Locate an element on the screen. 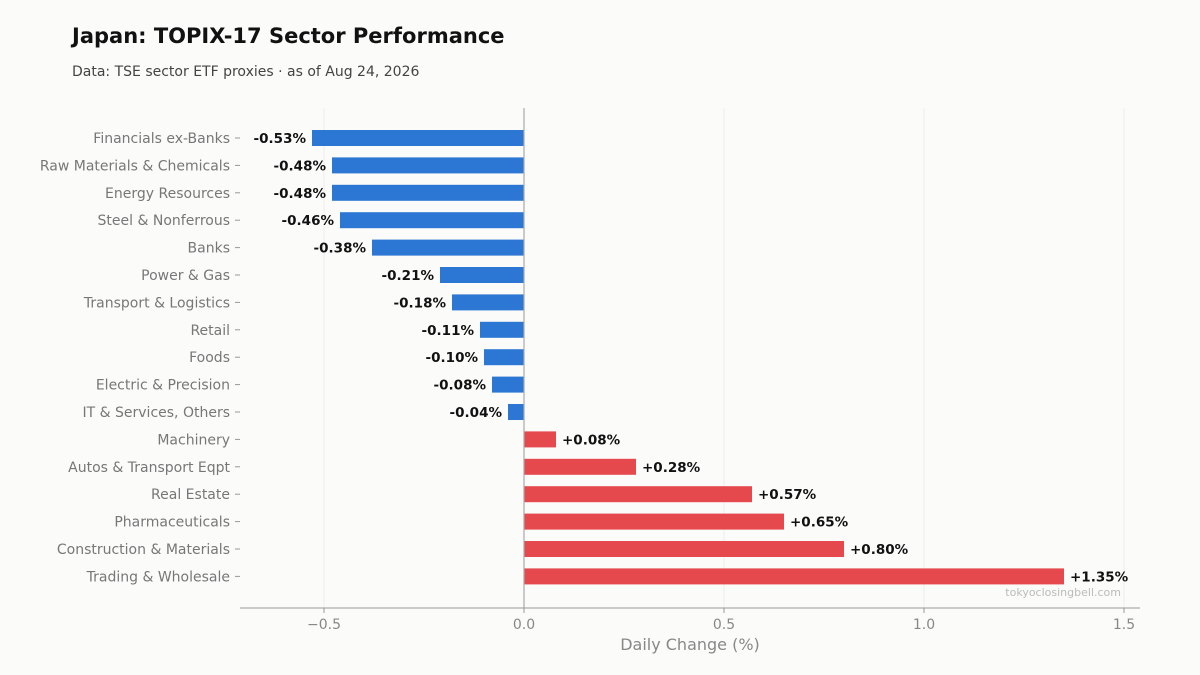  category-label: Foods is located at coordinates (209, 358).